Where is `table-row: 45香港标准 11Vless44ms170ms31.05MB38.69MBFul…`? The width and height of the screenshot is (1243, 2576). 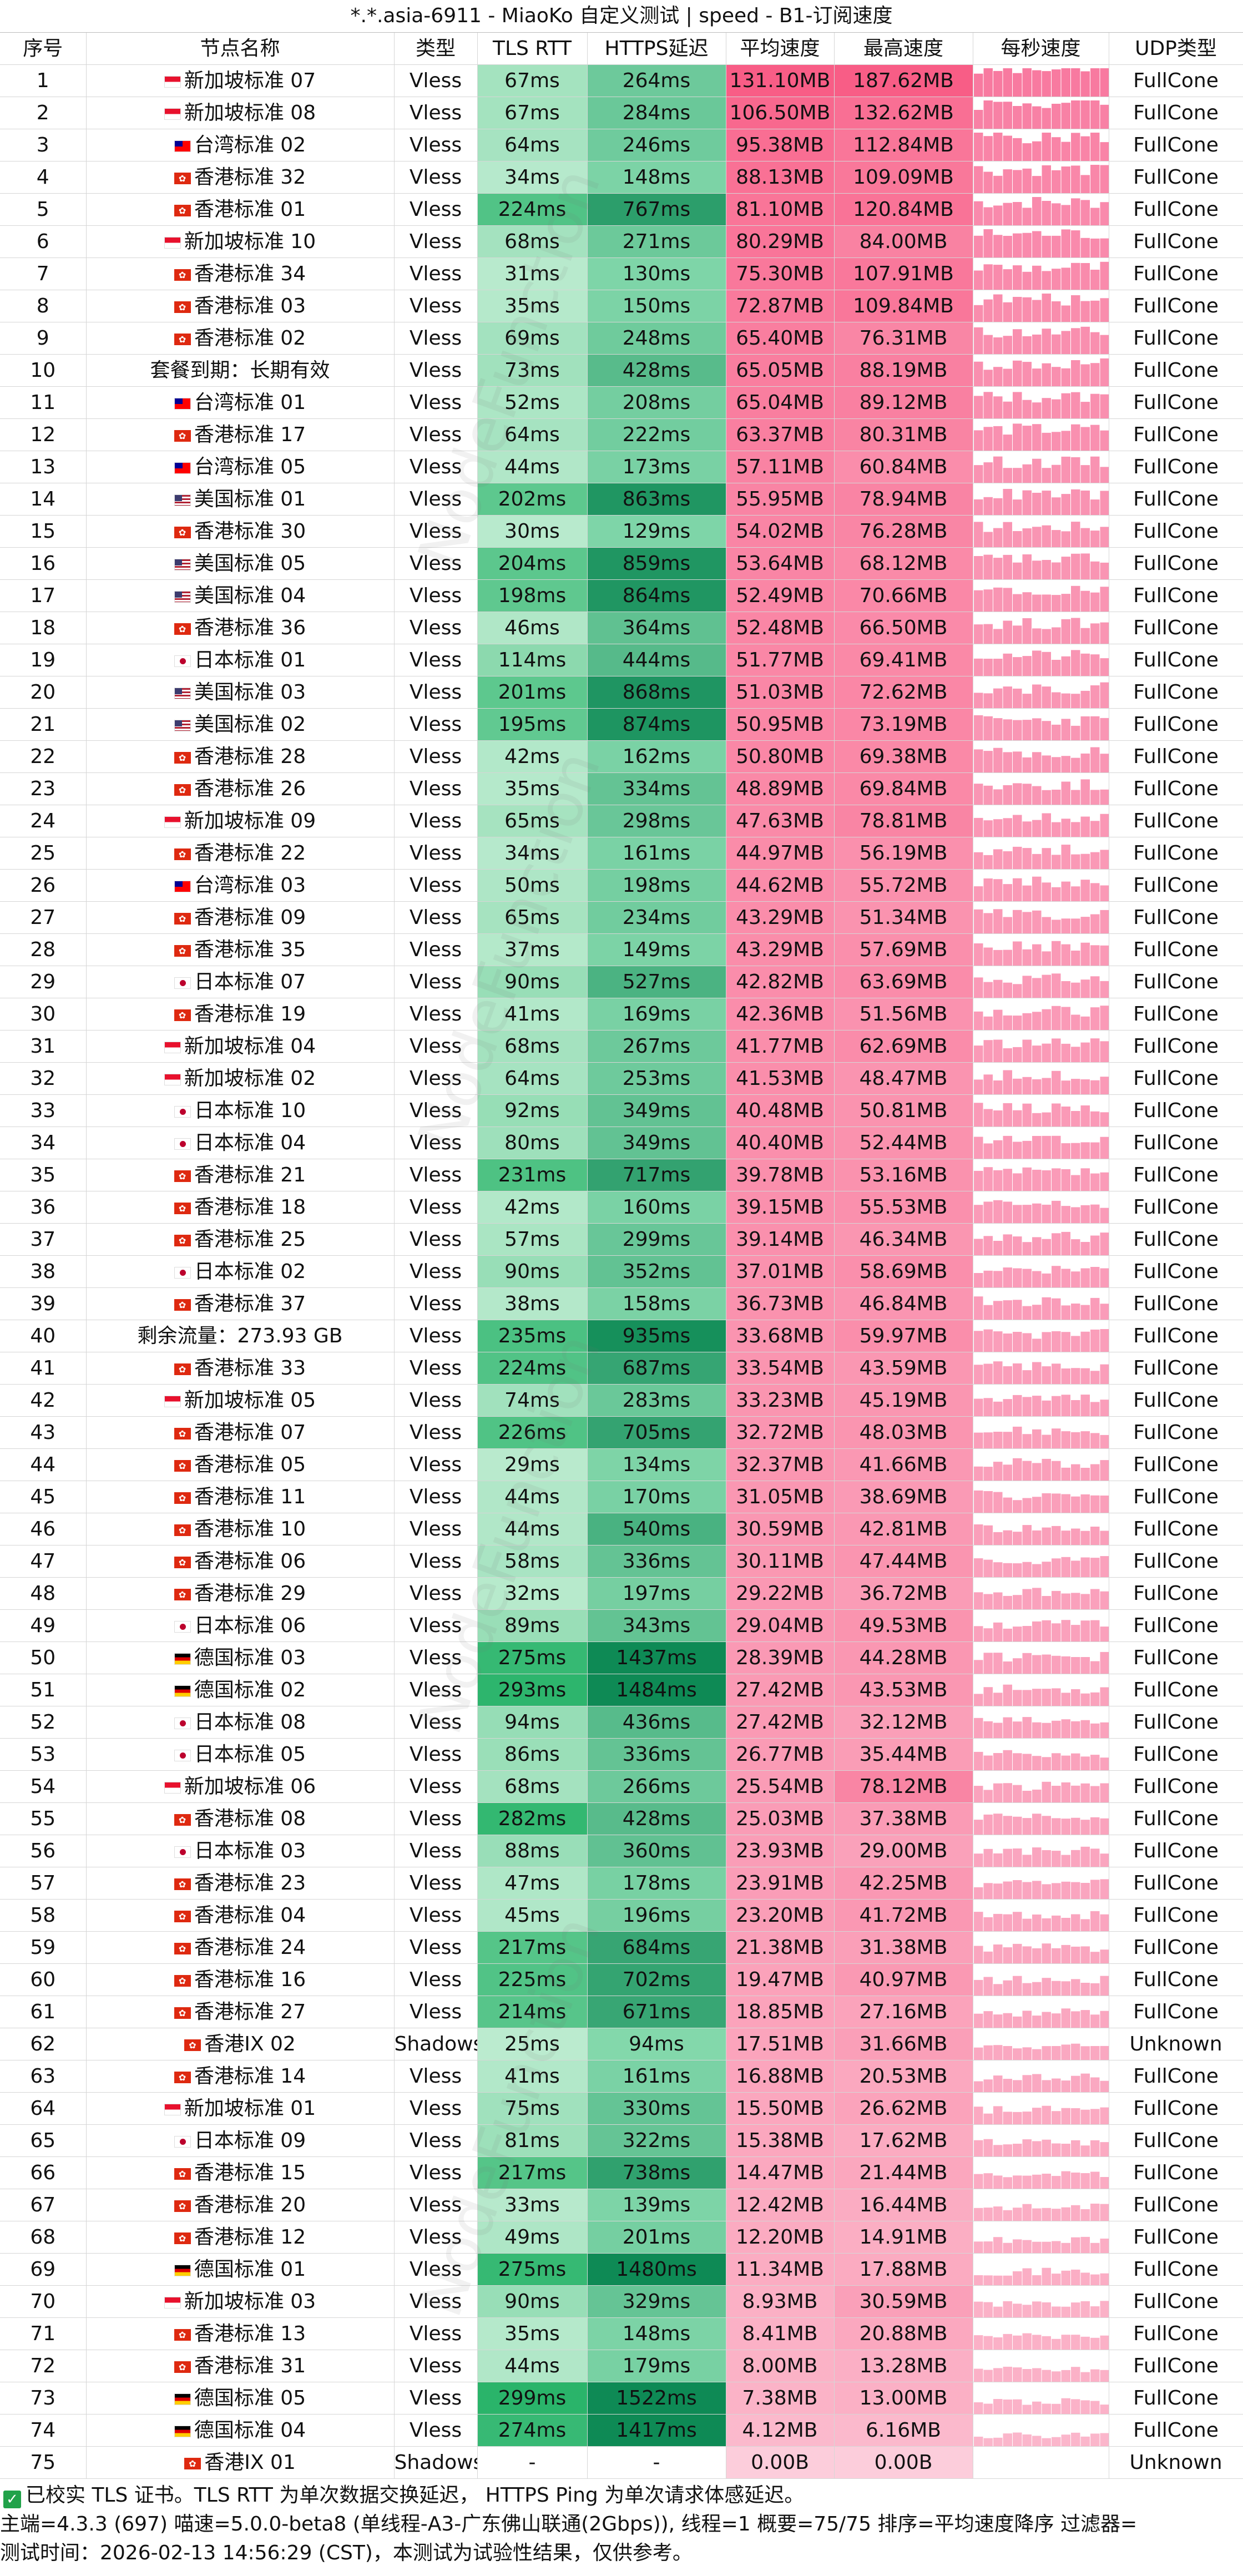
table-row: 45香港标准 11Vless44ms170ms31.05MB38.69MBFul… is located at coordinates (621, 1497).